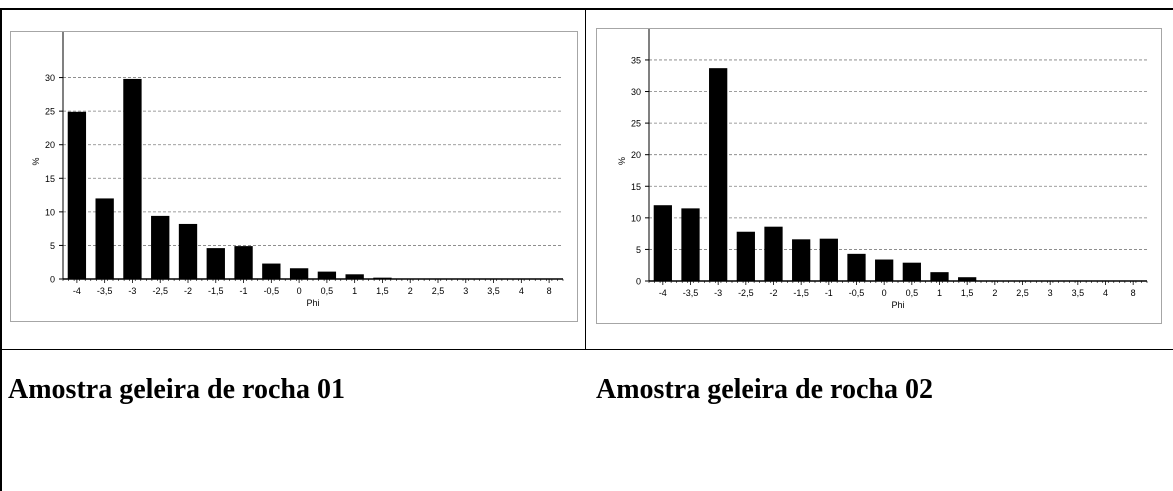  I want to click on caption-sample-01: Amostra geleira de rocha 01, so click(176, 389).